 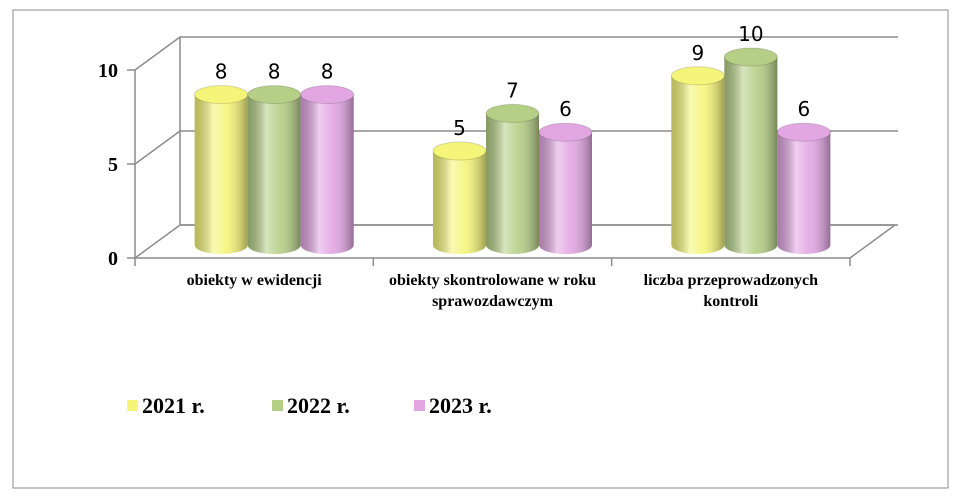 I want to click on value-label: 7, so click(x=512, y=90).